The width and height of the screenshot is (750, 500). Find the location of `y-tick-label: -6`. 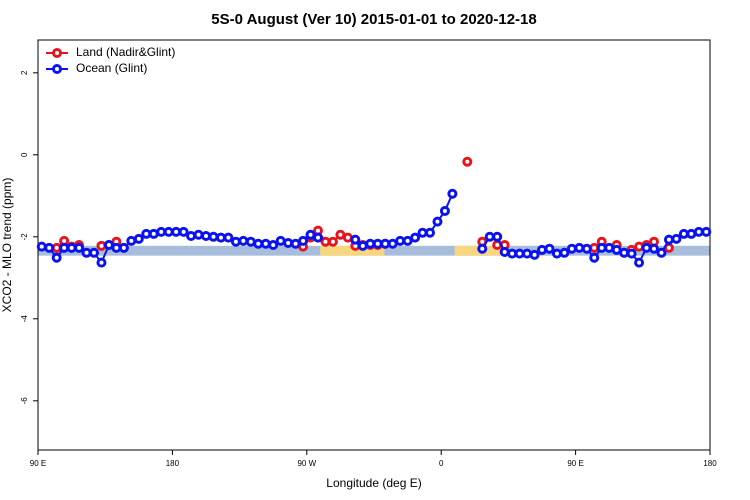

y-tick-label: -6 is located at coordinates (24, 401).